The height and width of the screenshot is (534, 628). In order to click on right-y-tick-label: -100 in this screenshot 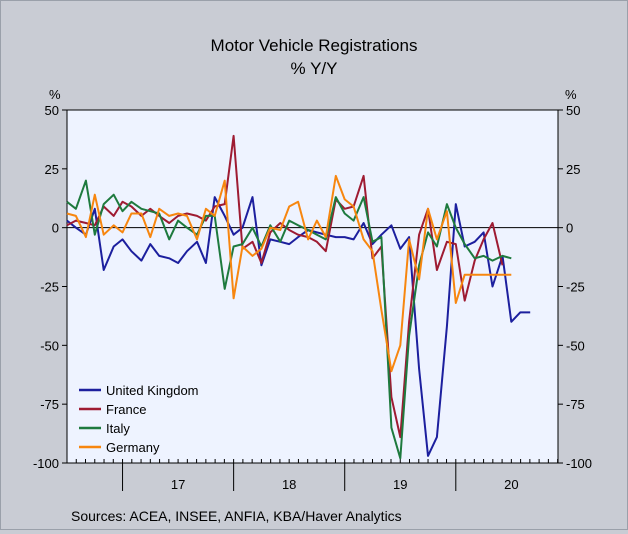, I will do `click(579, 463)`.